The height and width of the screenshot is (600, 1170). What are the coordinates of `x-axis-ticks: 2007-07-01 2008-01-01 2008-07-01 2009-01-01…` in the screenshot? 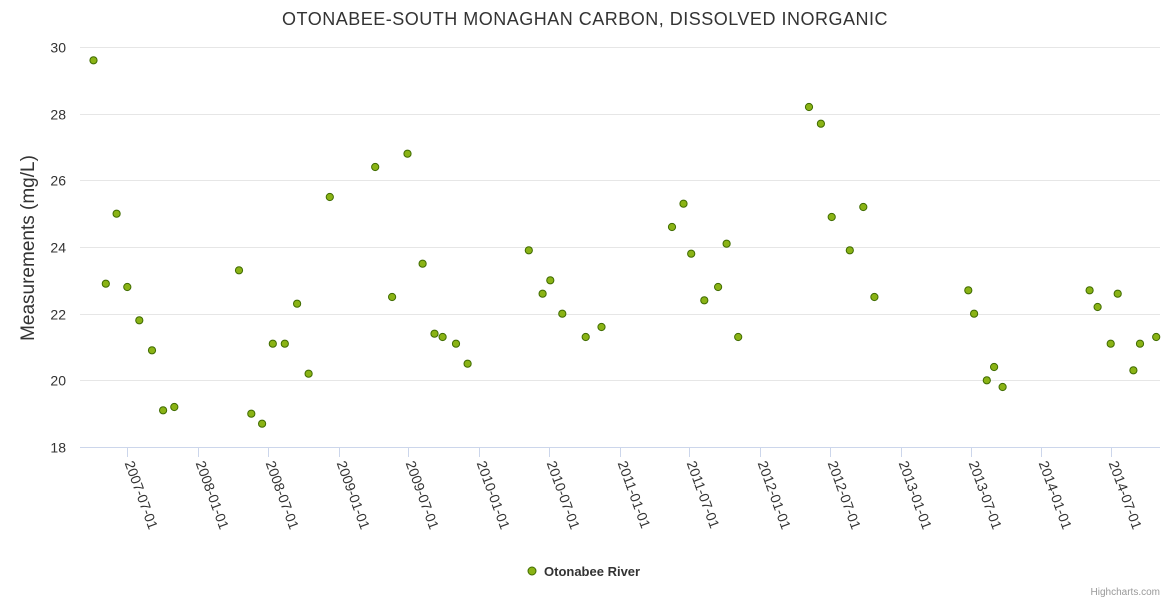 It's located at (634, 489).